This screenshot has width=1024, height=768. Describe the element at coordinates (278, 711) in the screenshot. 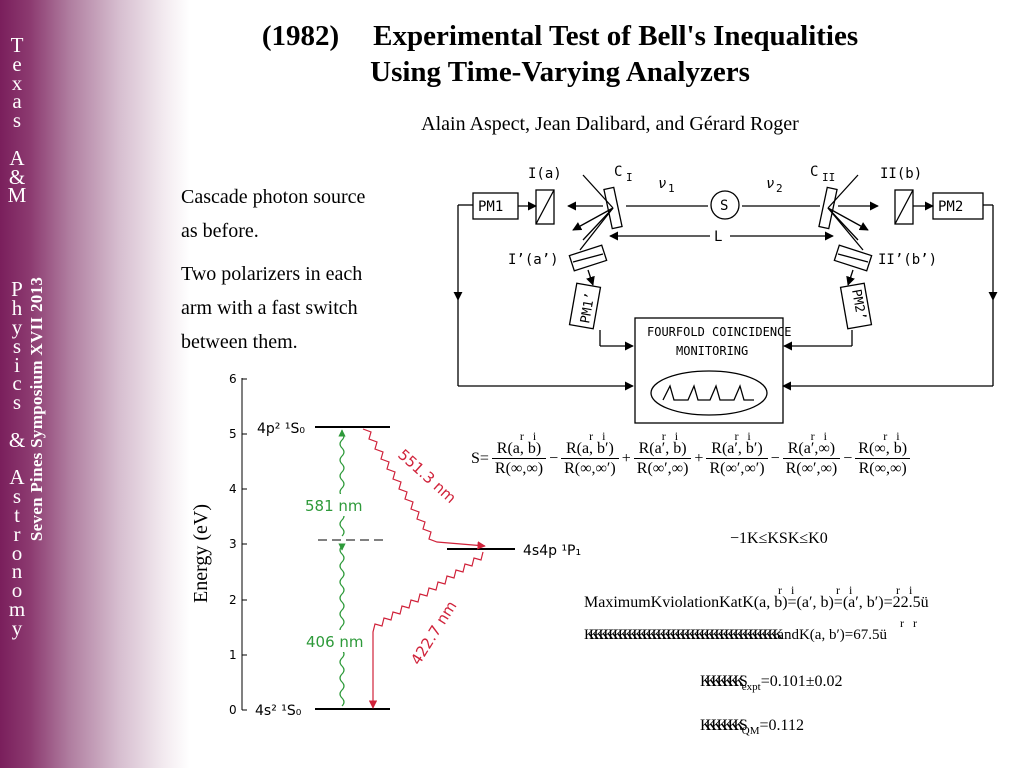

I see `level-bottom-label: 4s² ¹S₀` at that location.